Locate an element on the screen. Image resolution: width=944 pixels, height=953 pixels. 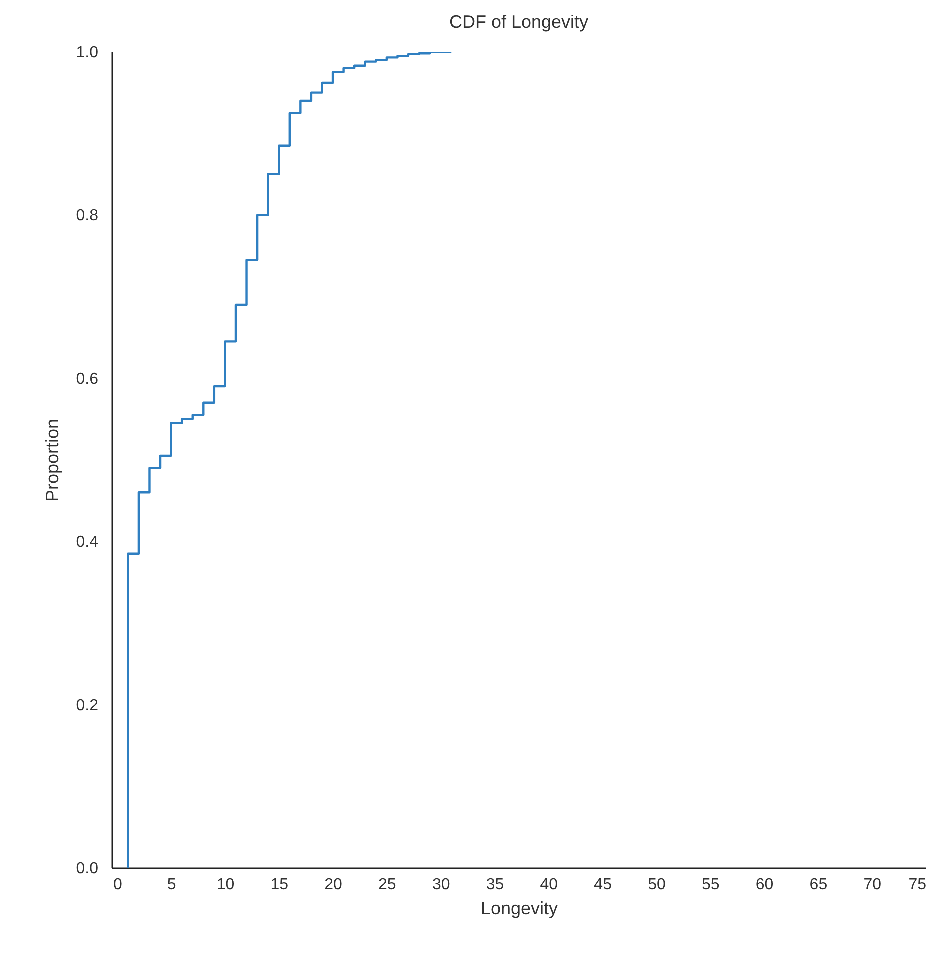
x-tick-label: 40 is located at coordinates (549, 885).